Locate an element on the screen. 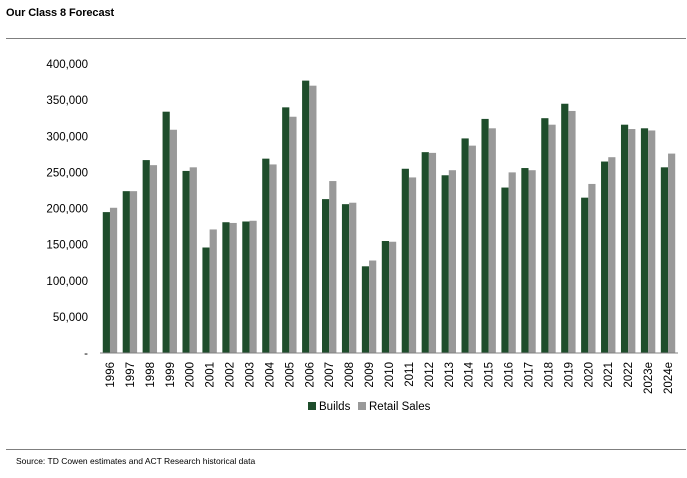  bar-builds-2022 is located at coordinates (624, 238).